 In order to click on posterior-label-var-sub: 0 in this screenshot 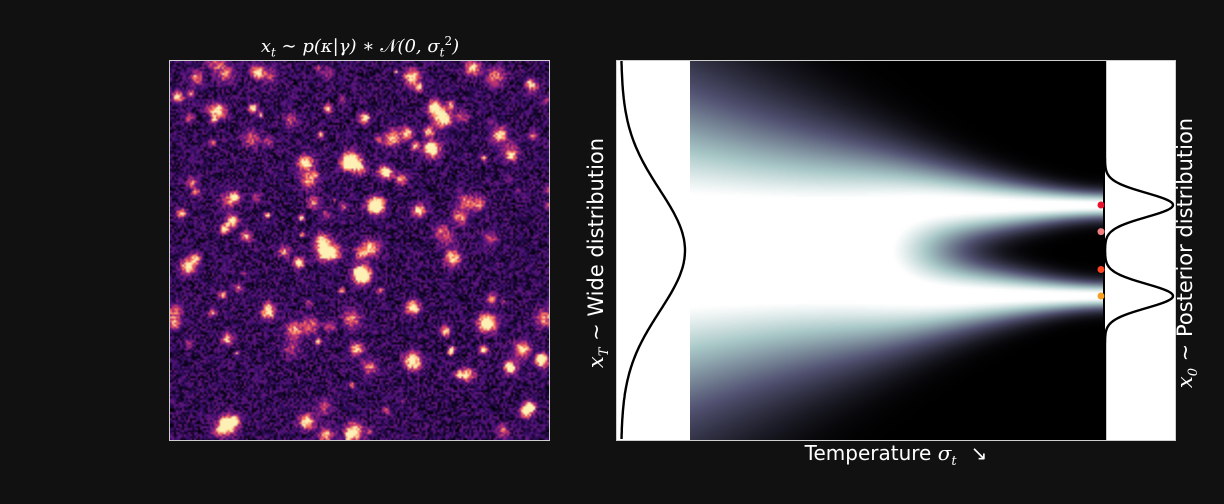, I will do `click(1194, 372)`.